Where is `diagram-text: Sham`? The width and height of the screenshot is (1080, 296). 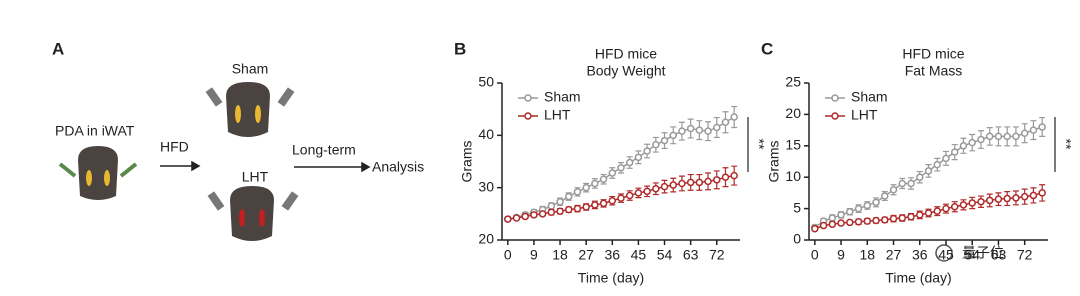 diagram-text: Sham is located at coordinates (250, 69).